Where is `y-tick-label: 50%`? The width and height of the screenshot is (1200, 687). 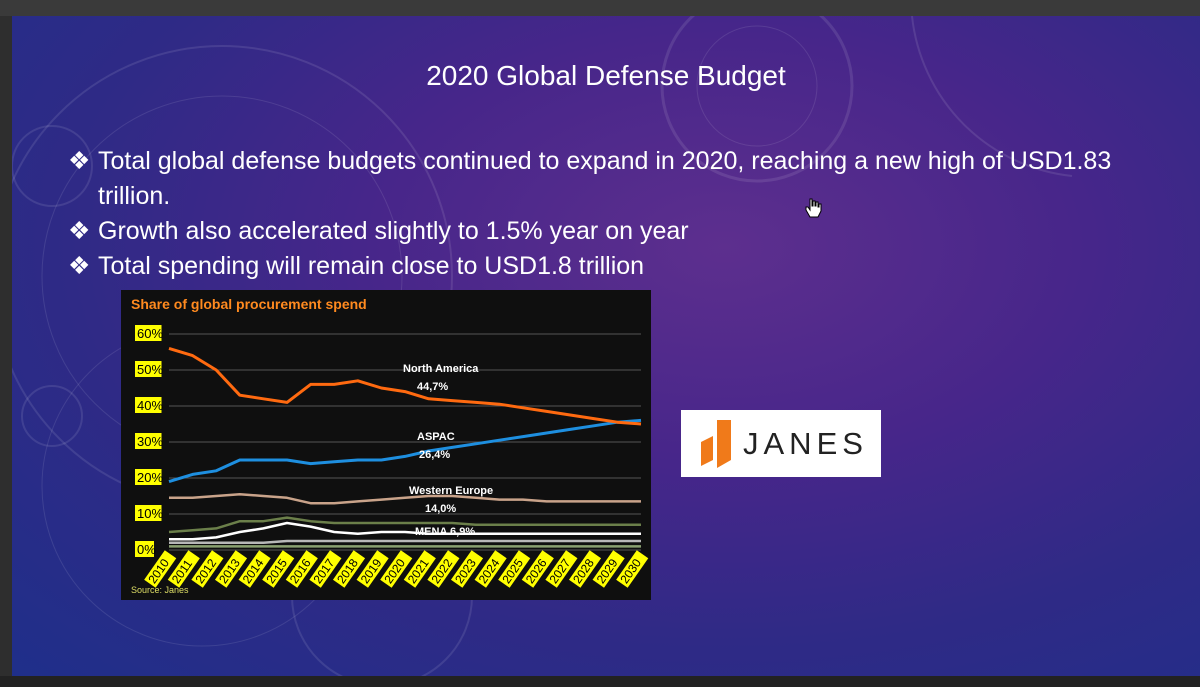 y-tick-label: 50% is located at coordinates (150, 369).